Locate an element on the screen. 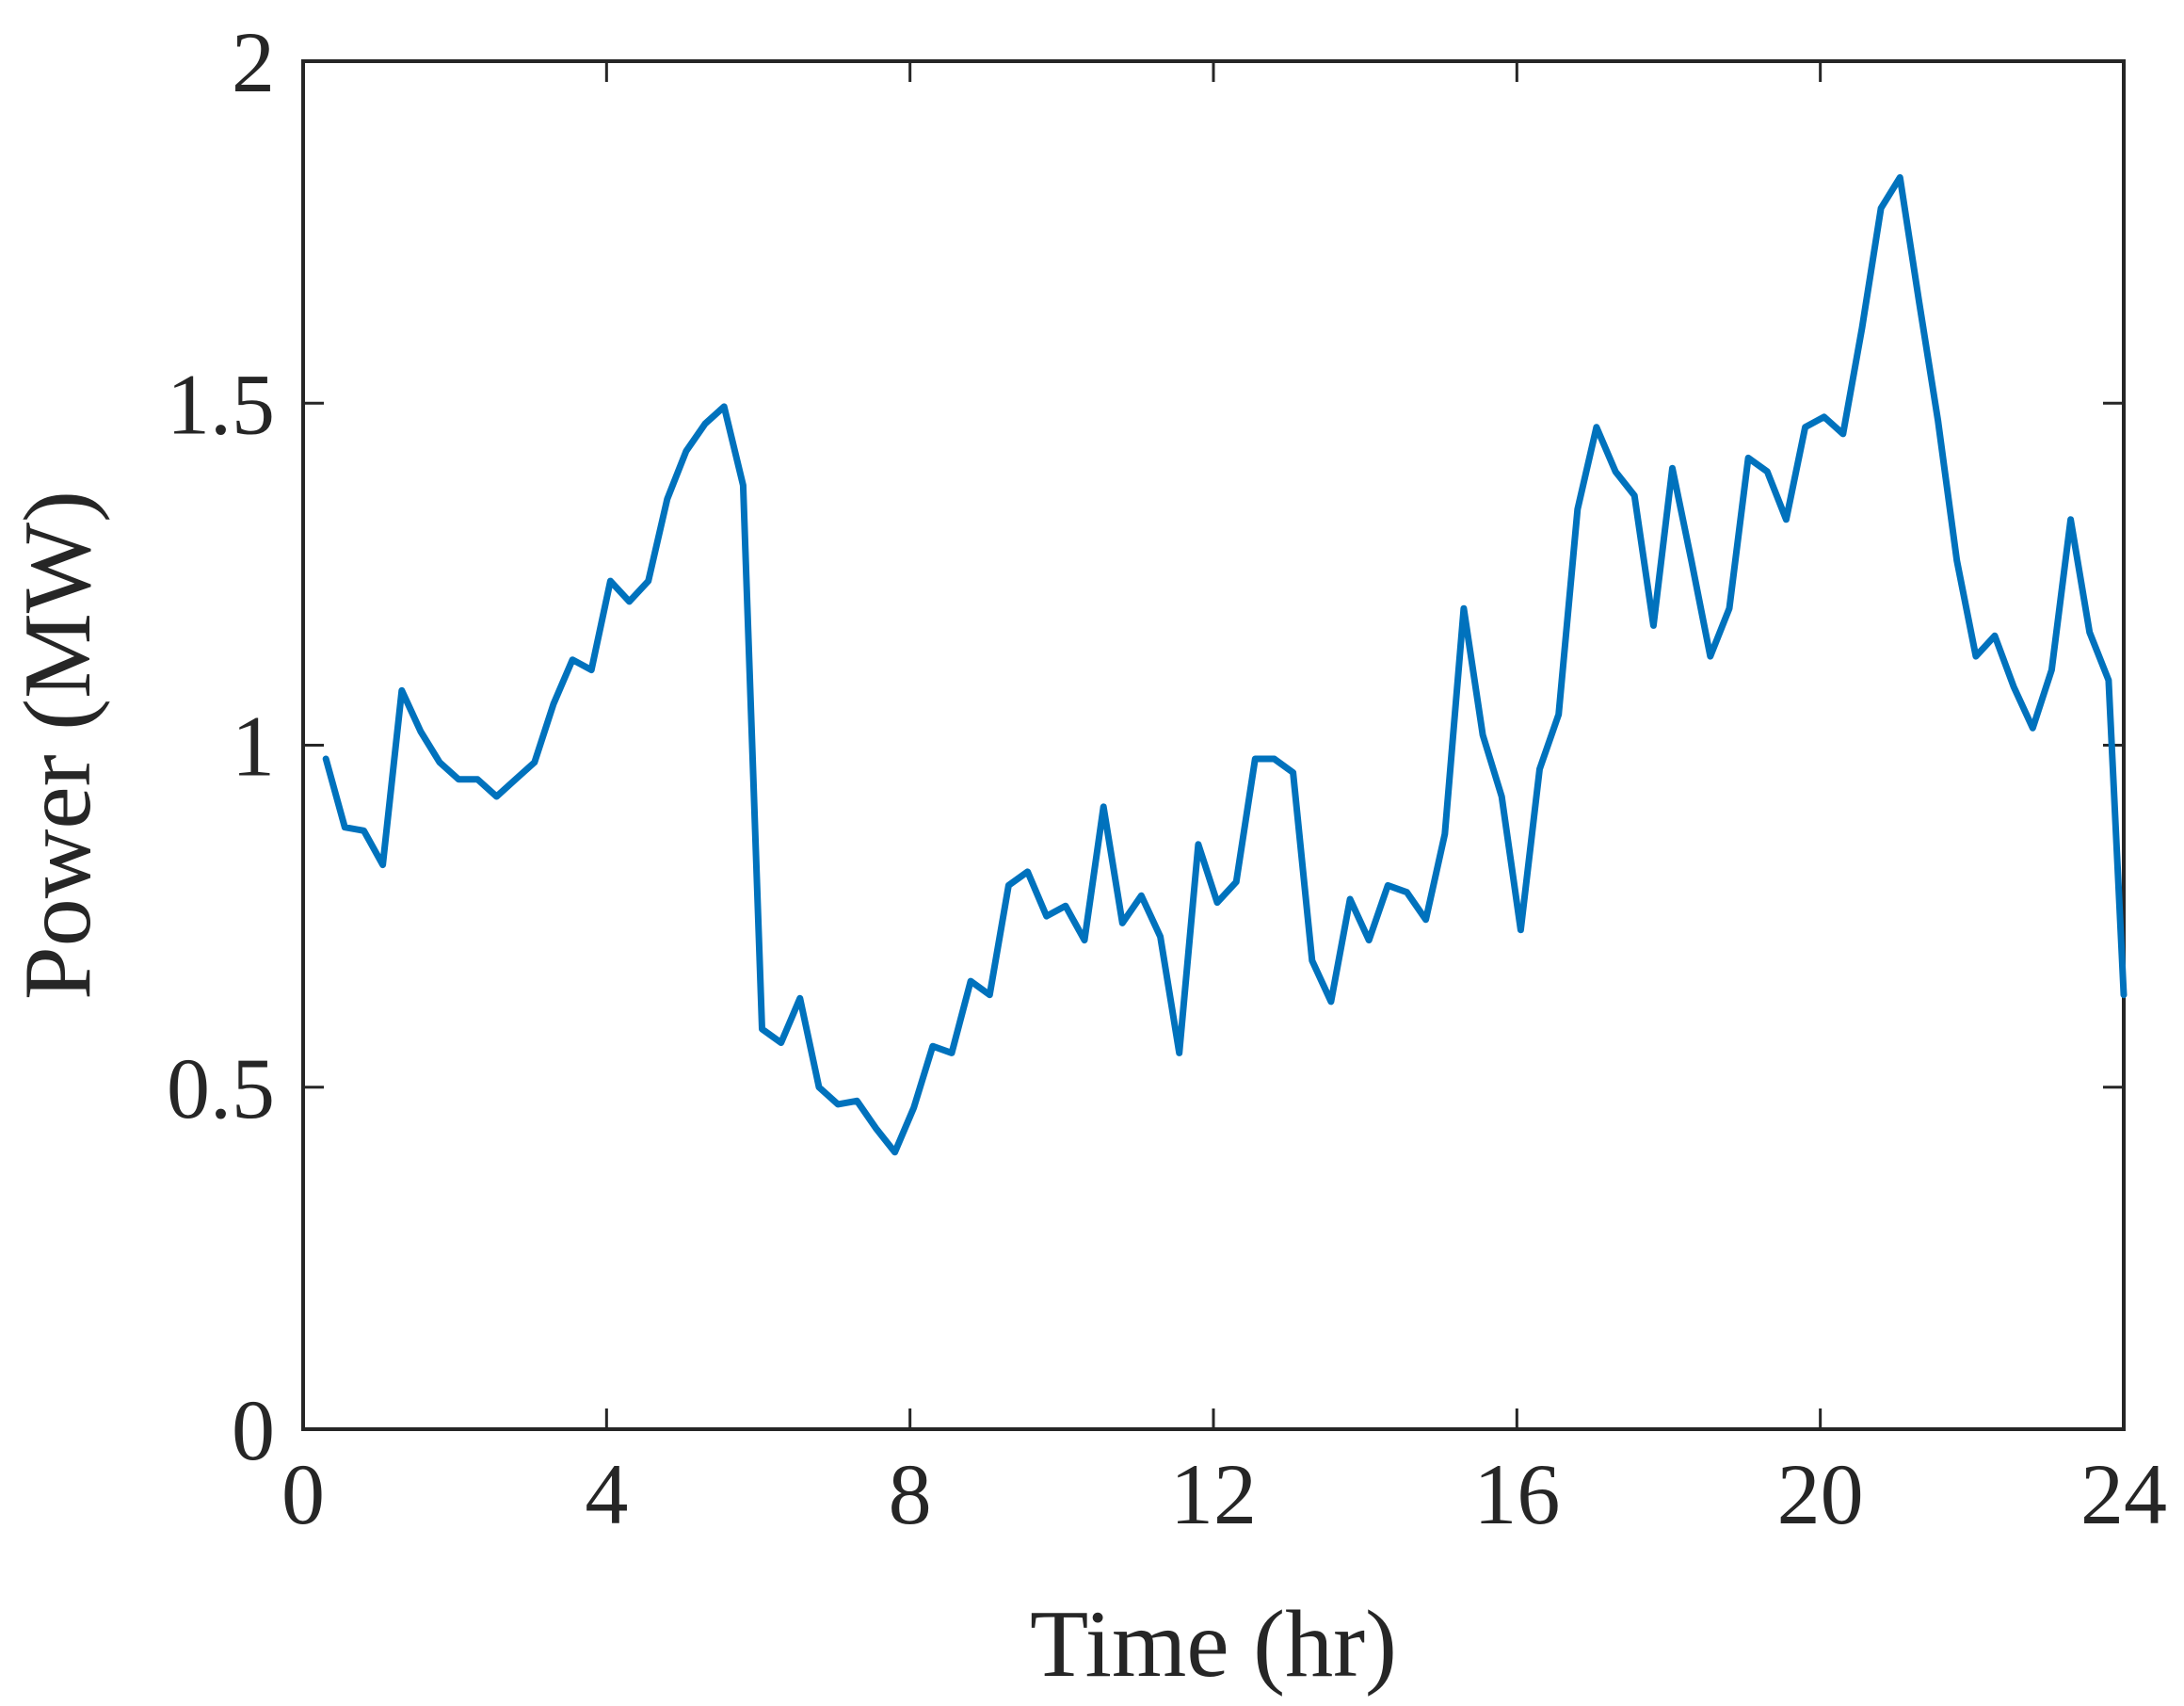 This screenshot has width=2184, height=1706. y-axis-label: Power (MW) is located at coordinates (58, 745).